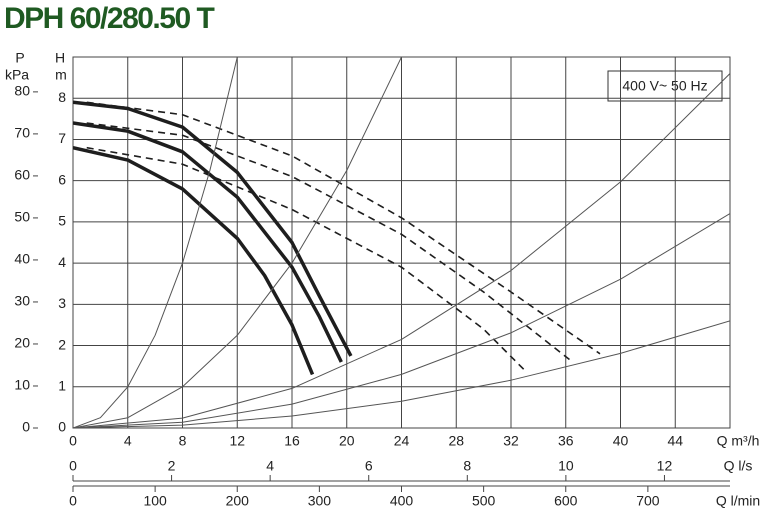  What do you see at coordinates (484, 501) in the screenshot?
I see `x-tick-label: 500` at bounding box center [484, 501].